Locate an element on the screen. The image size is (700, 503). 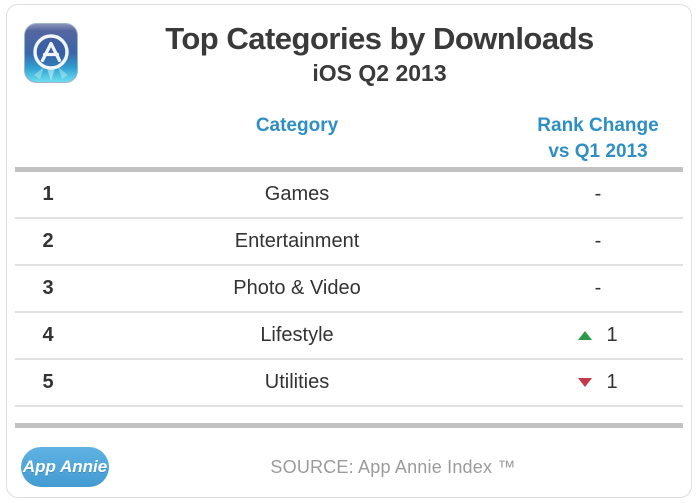
footer: App Annie SOURCE: App Annie Index ™ is located at coordinates (349, 462).